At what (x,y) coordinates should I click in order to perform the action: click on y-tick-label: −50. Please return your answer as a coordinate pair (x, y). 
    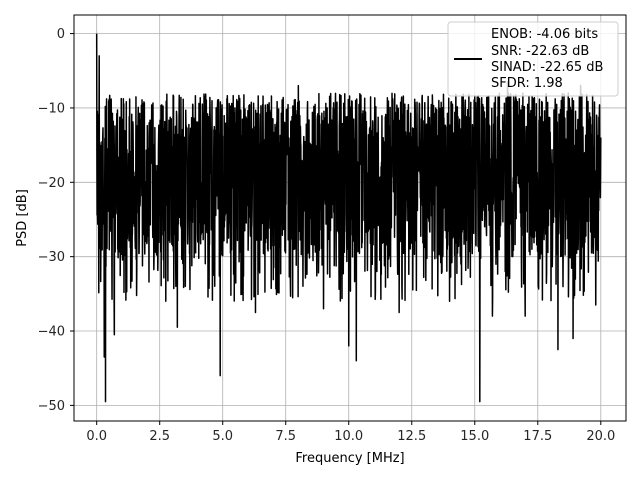
    Looking at the image, I should click on (51, 406).